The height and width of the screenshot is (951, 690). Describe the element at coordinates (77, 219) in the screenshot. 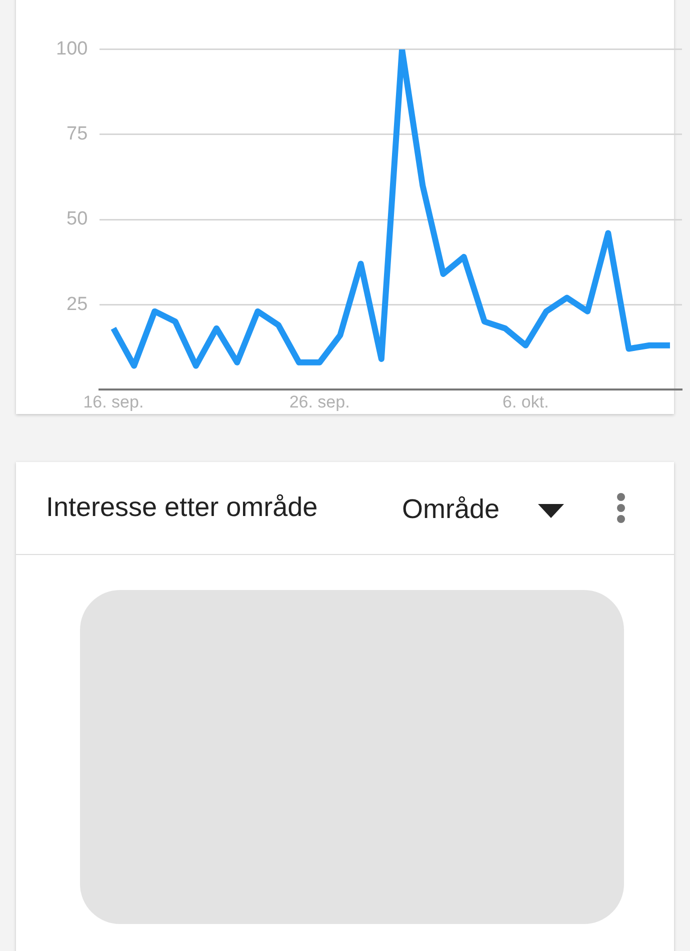

I see `y-tick-label: 50` at that location.